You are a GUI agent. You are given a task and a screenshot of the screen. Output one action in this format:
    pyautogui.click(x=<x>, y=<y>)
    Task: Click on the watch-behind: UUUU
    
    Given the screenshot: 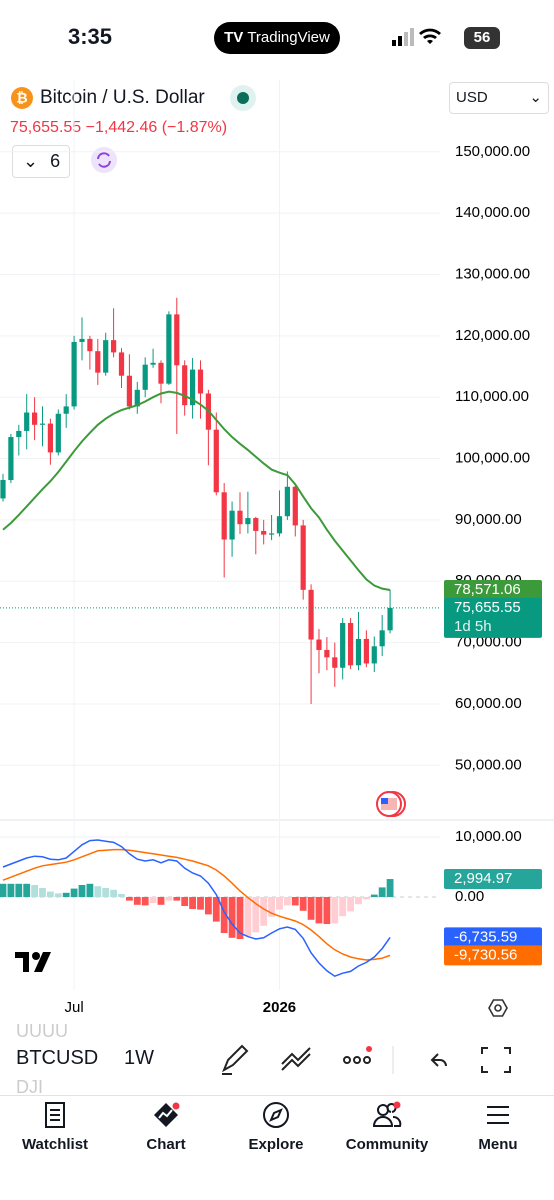 What is the action you would take?
    pyautogui.click(x=42, y=1031)
    